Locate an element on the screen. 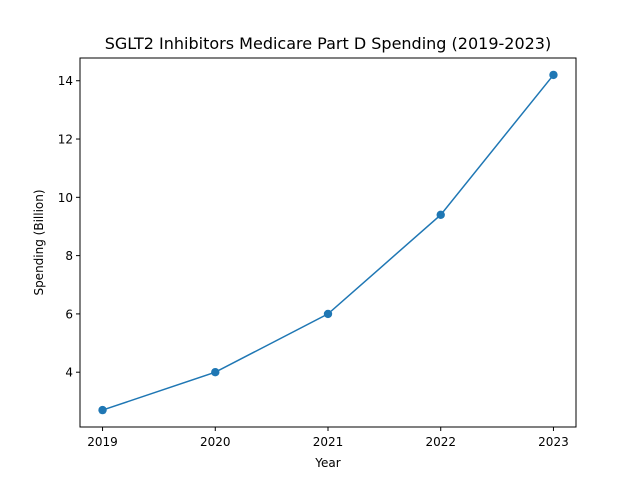  y-tick-label: 8 is located at coordinates (69, 256).